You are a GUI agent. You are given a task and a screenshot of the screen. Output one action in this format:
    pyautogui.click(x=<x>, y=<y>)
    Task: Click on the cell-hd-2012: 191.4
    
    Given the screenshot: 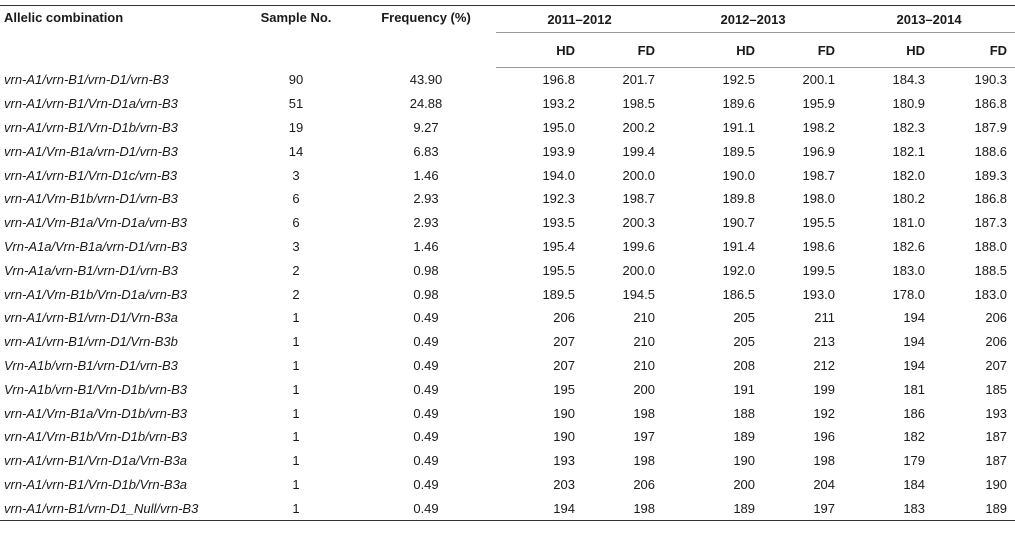 What is the action you would take?
    pyautogui.click(x=739, y=246)
    